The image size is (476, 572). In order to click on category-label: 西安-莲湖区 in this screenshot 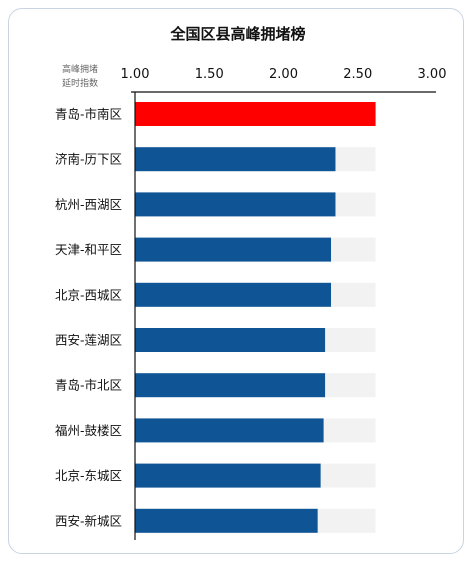, I will do `click(88, 340)`.